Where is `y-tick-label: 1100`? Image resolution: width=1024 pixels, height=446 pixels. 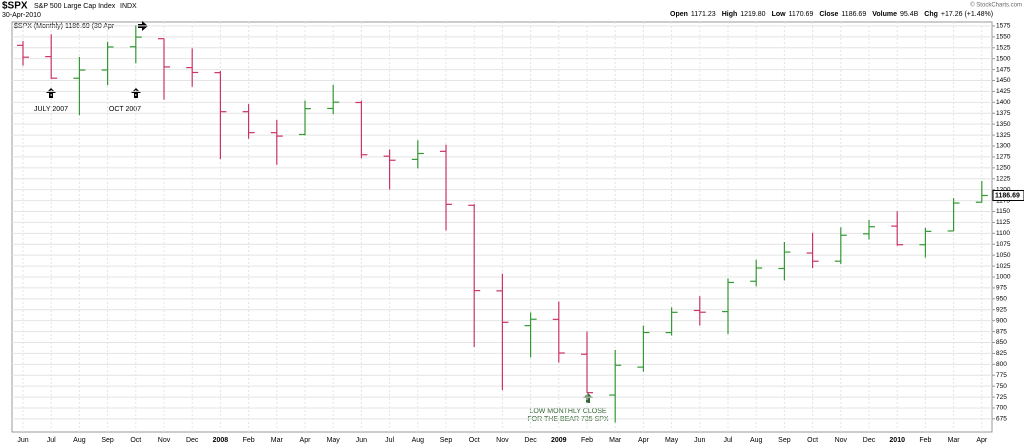 y-tick-label: 1100 is located at coordinates (1003, 233).